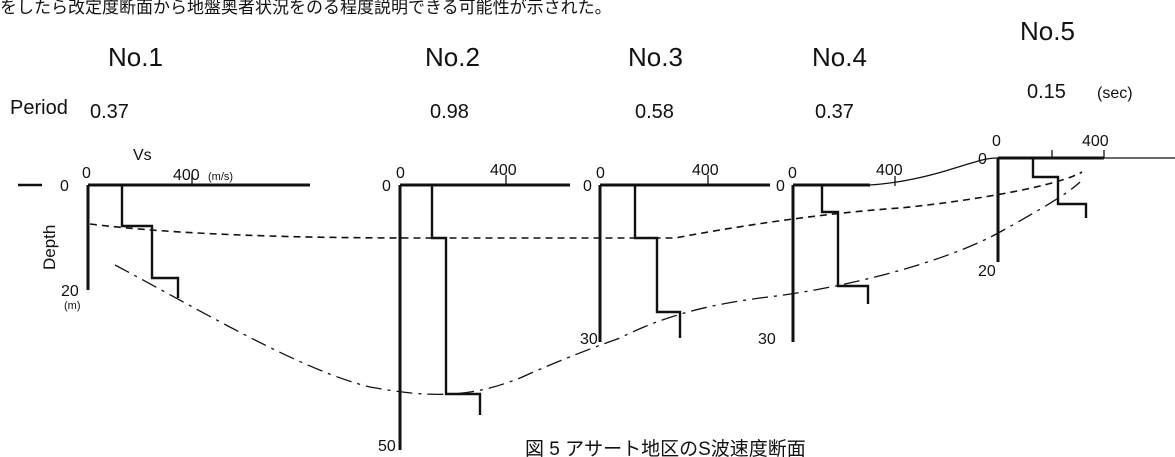 This screenshot has width=1175, height=457. Describe the element at coordinates (665, 447) in the screenshot. I see `figure-caption: 図 5 アサート地区のS波速度断面` at that location.